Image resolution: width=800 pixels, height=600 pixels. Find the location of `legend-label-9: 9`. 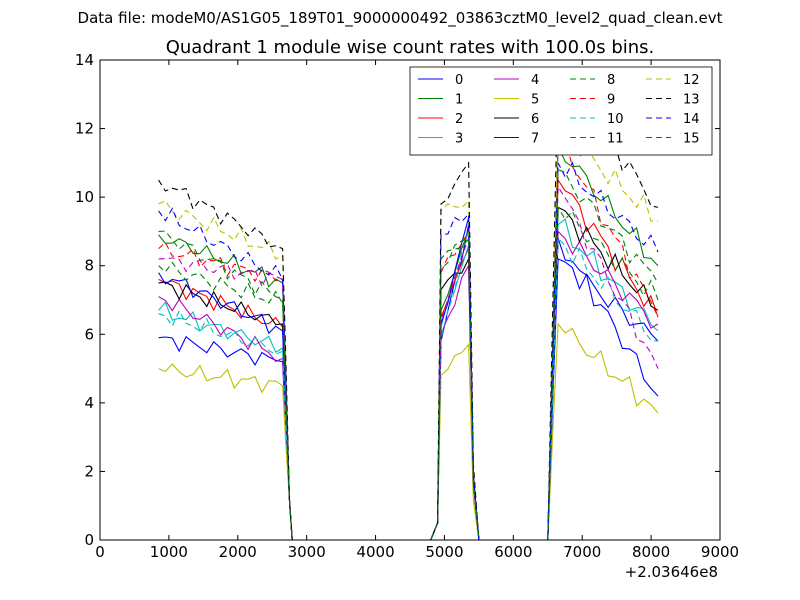

legend-label-9: 9 is located at coordinates (611, 100).